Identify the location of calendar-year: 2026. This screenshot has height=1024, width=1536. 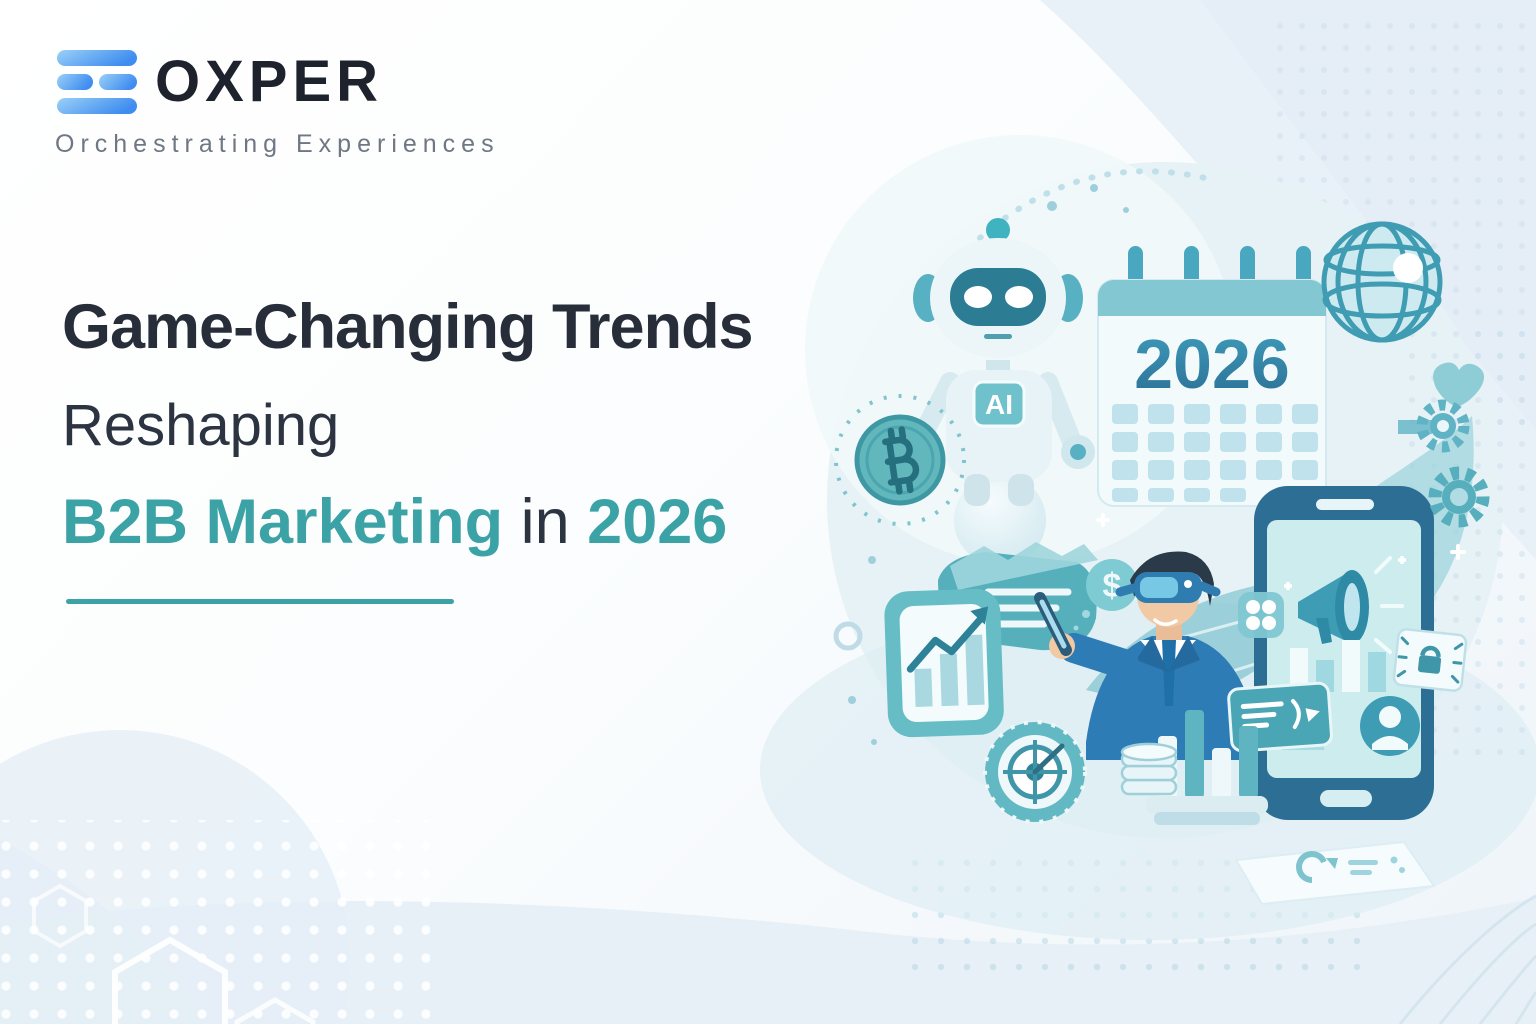
(1212, 364).